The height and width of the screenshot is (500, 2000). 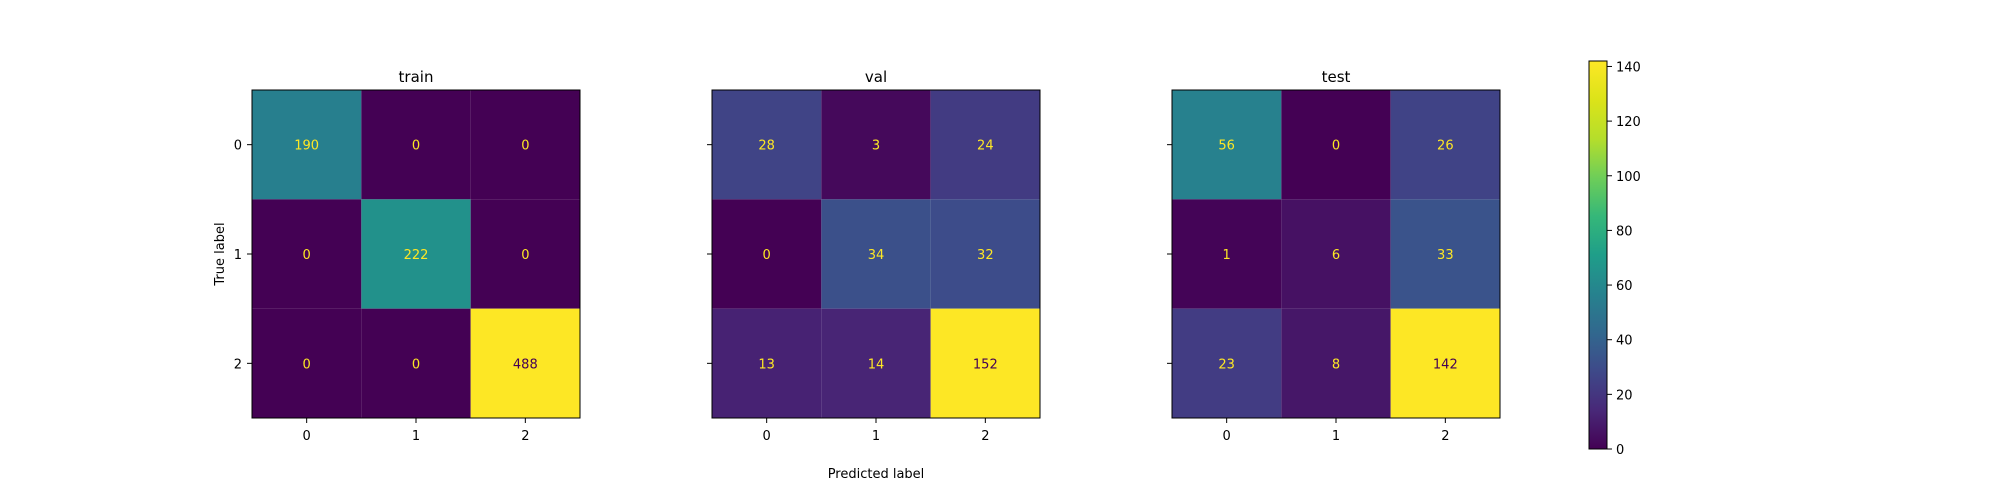 I want to click on cell-value-label: 13, so click(x=766, y=364).